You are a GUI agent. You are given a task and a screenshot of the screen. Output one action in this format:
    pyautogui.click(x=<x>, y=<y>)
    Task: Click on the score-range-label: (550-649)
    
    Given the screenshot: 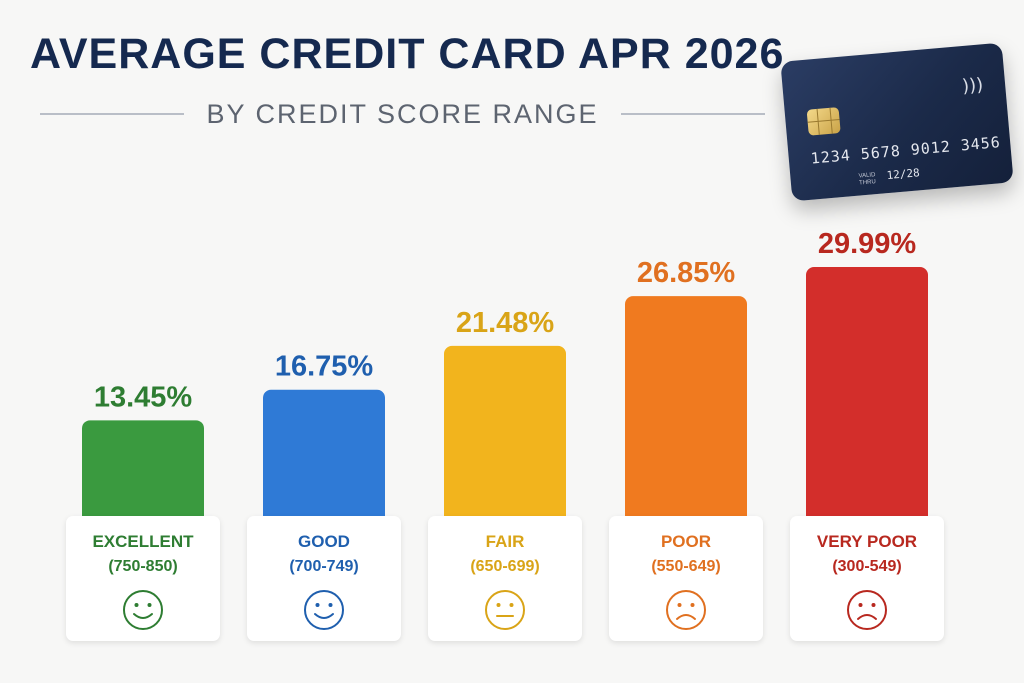 What is the action you would take?
    pyautogui.click(x=686, y=566)
    